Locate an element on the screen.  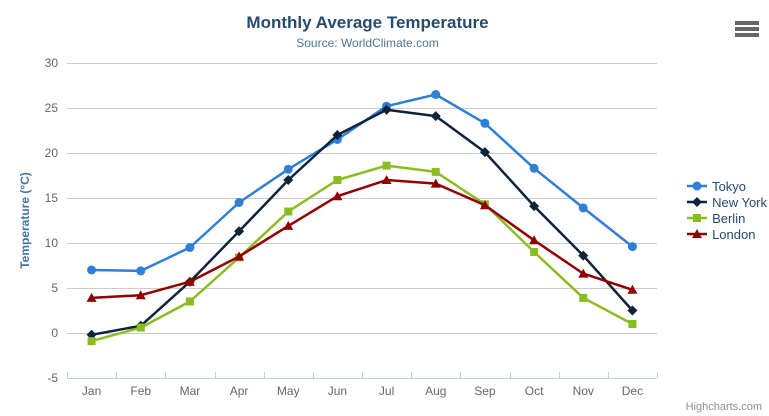
diamond-legend-icon is located at coordinates (697, 202).